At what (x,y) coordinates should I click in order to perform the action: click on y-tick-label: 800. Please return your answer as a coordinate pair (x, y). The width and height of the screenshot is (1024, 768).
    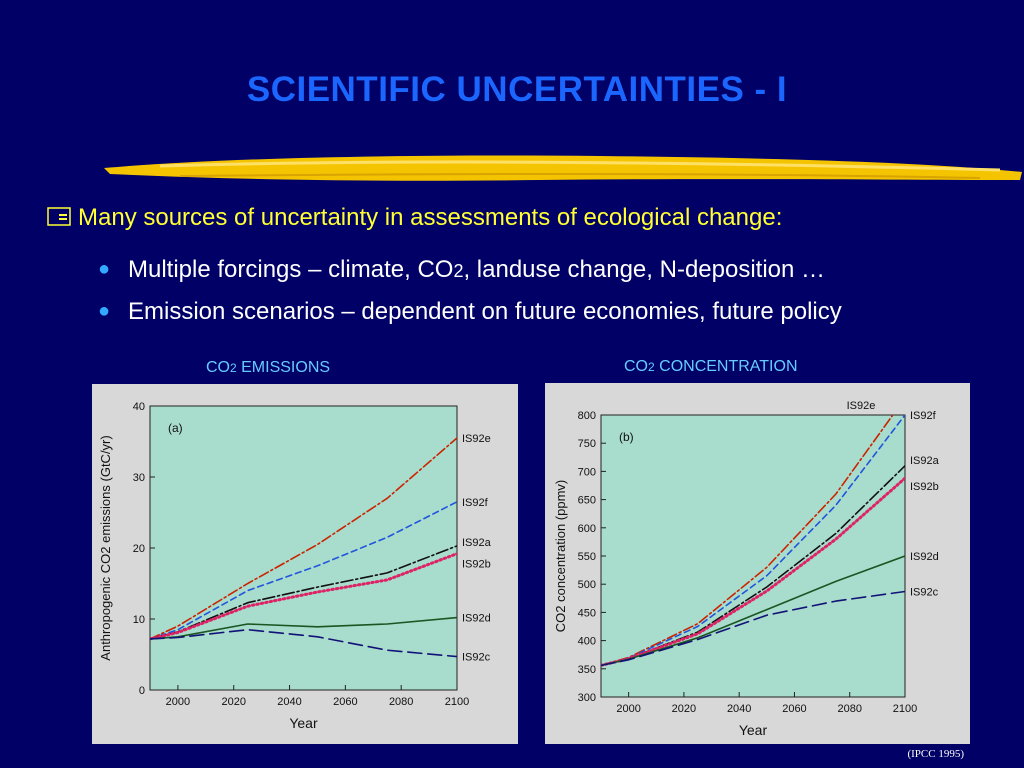
    Looking at the image, I should click on (587, 416).